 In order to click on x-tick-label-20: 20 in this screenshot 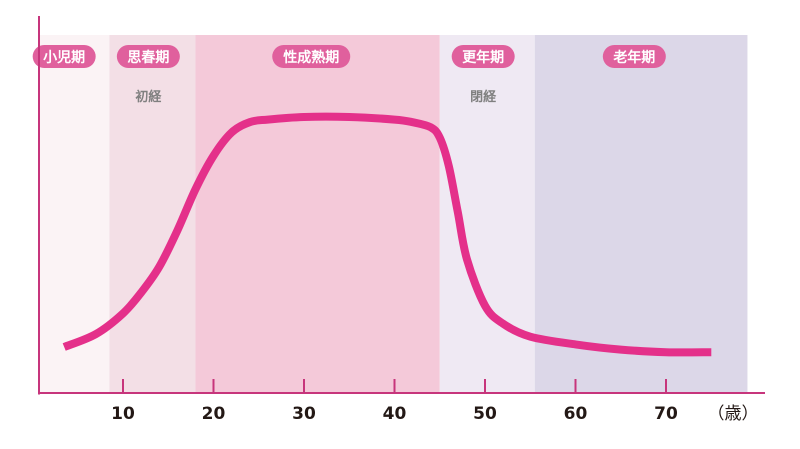, I will do `click(214, 414)`.